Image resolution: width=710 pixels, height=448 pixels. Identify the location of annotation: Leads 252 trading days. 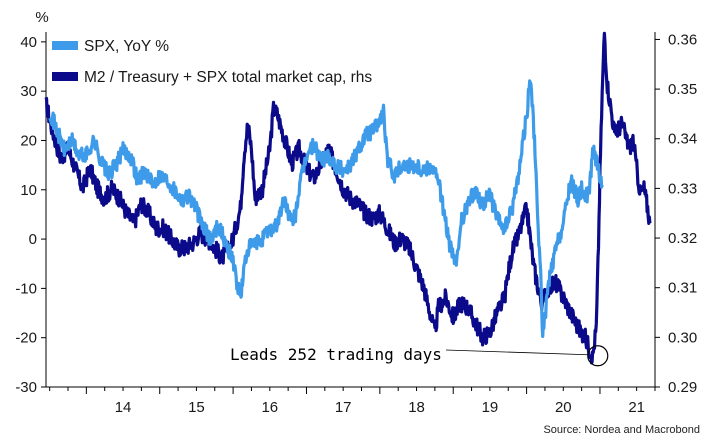
(419, 356).